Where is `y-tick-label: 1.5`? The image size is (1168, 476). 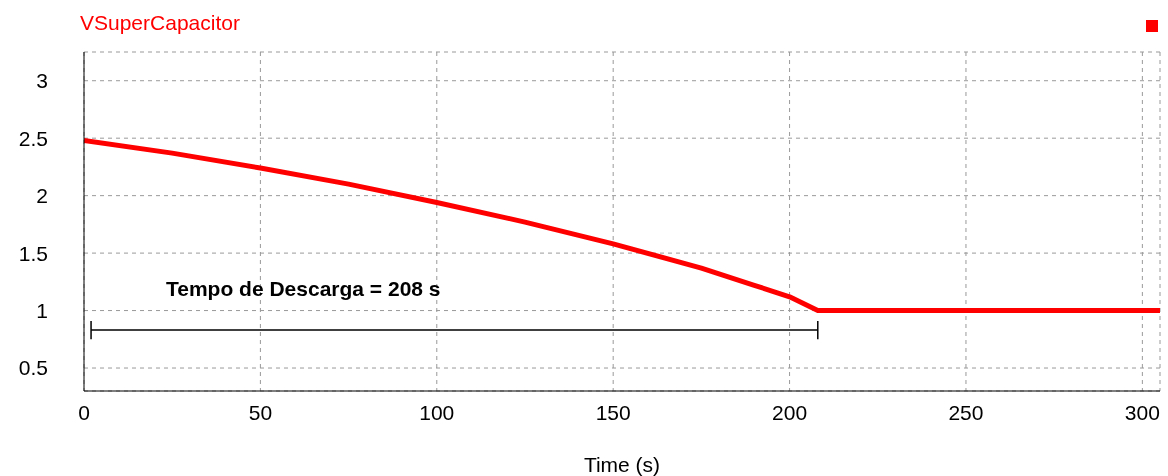 y-tick-label: 1.5 is located at coordinates (33, 253).